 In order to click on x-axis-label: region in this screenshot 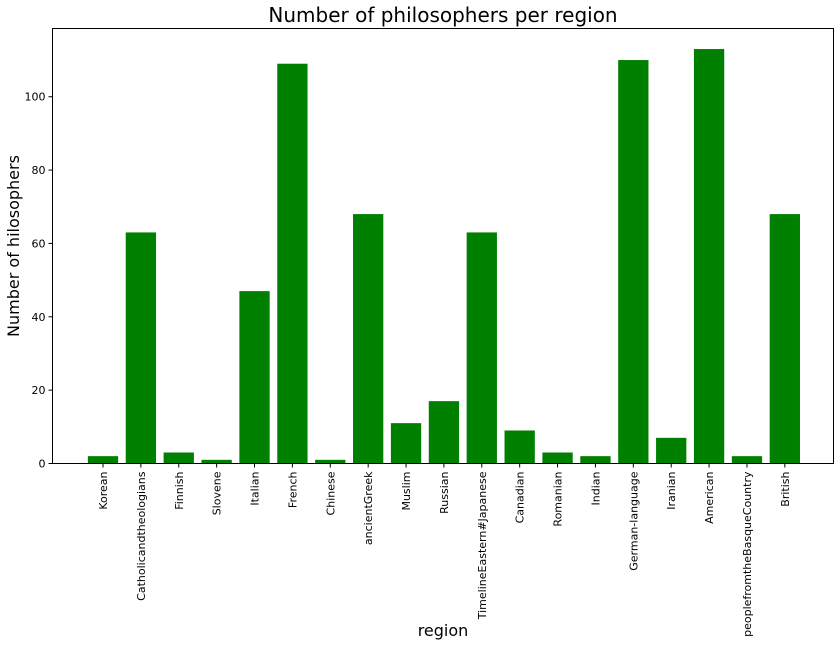, I will do `click(443, 630)`.